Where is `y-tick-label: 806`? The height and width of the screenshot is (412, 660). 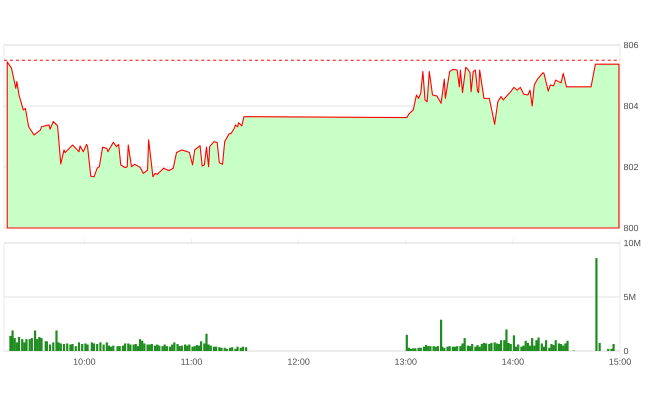 y-tick-label: 806 is located at coordinates (631, 45).